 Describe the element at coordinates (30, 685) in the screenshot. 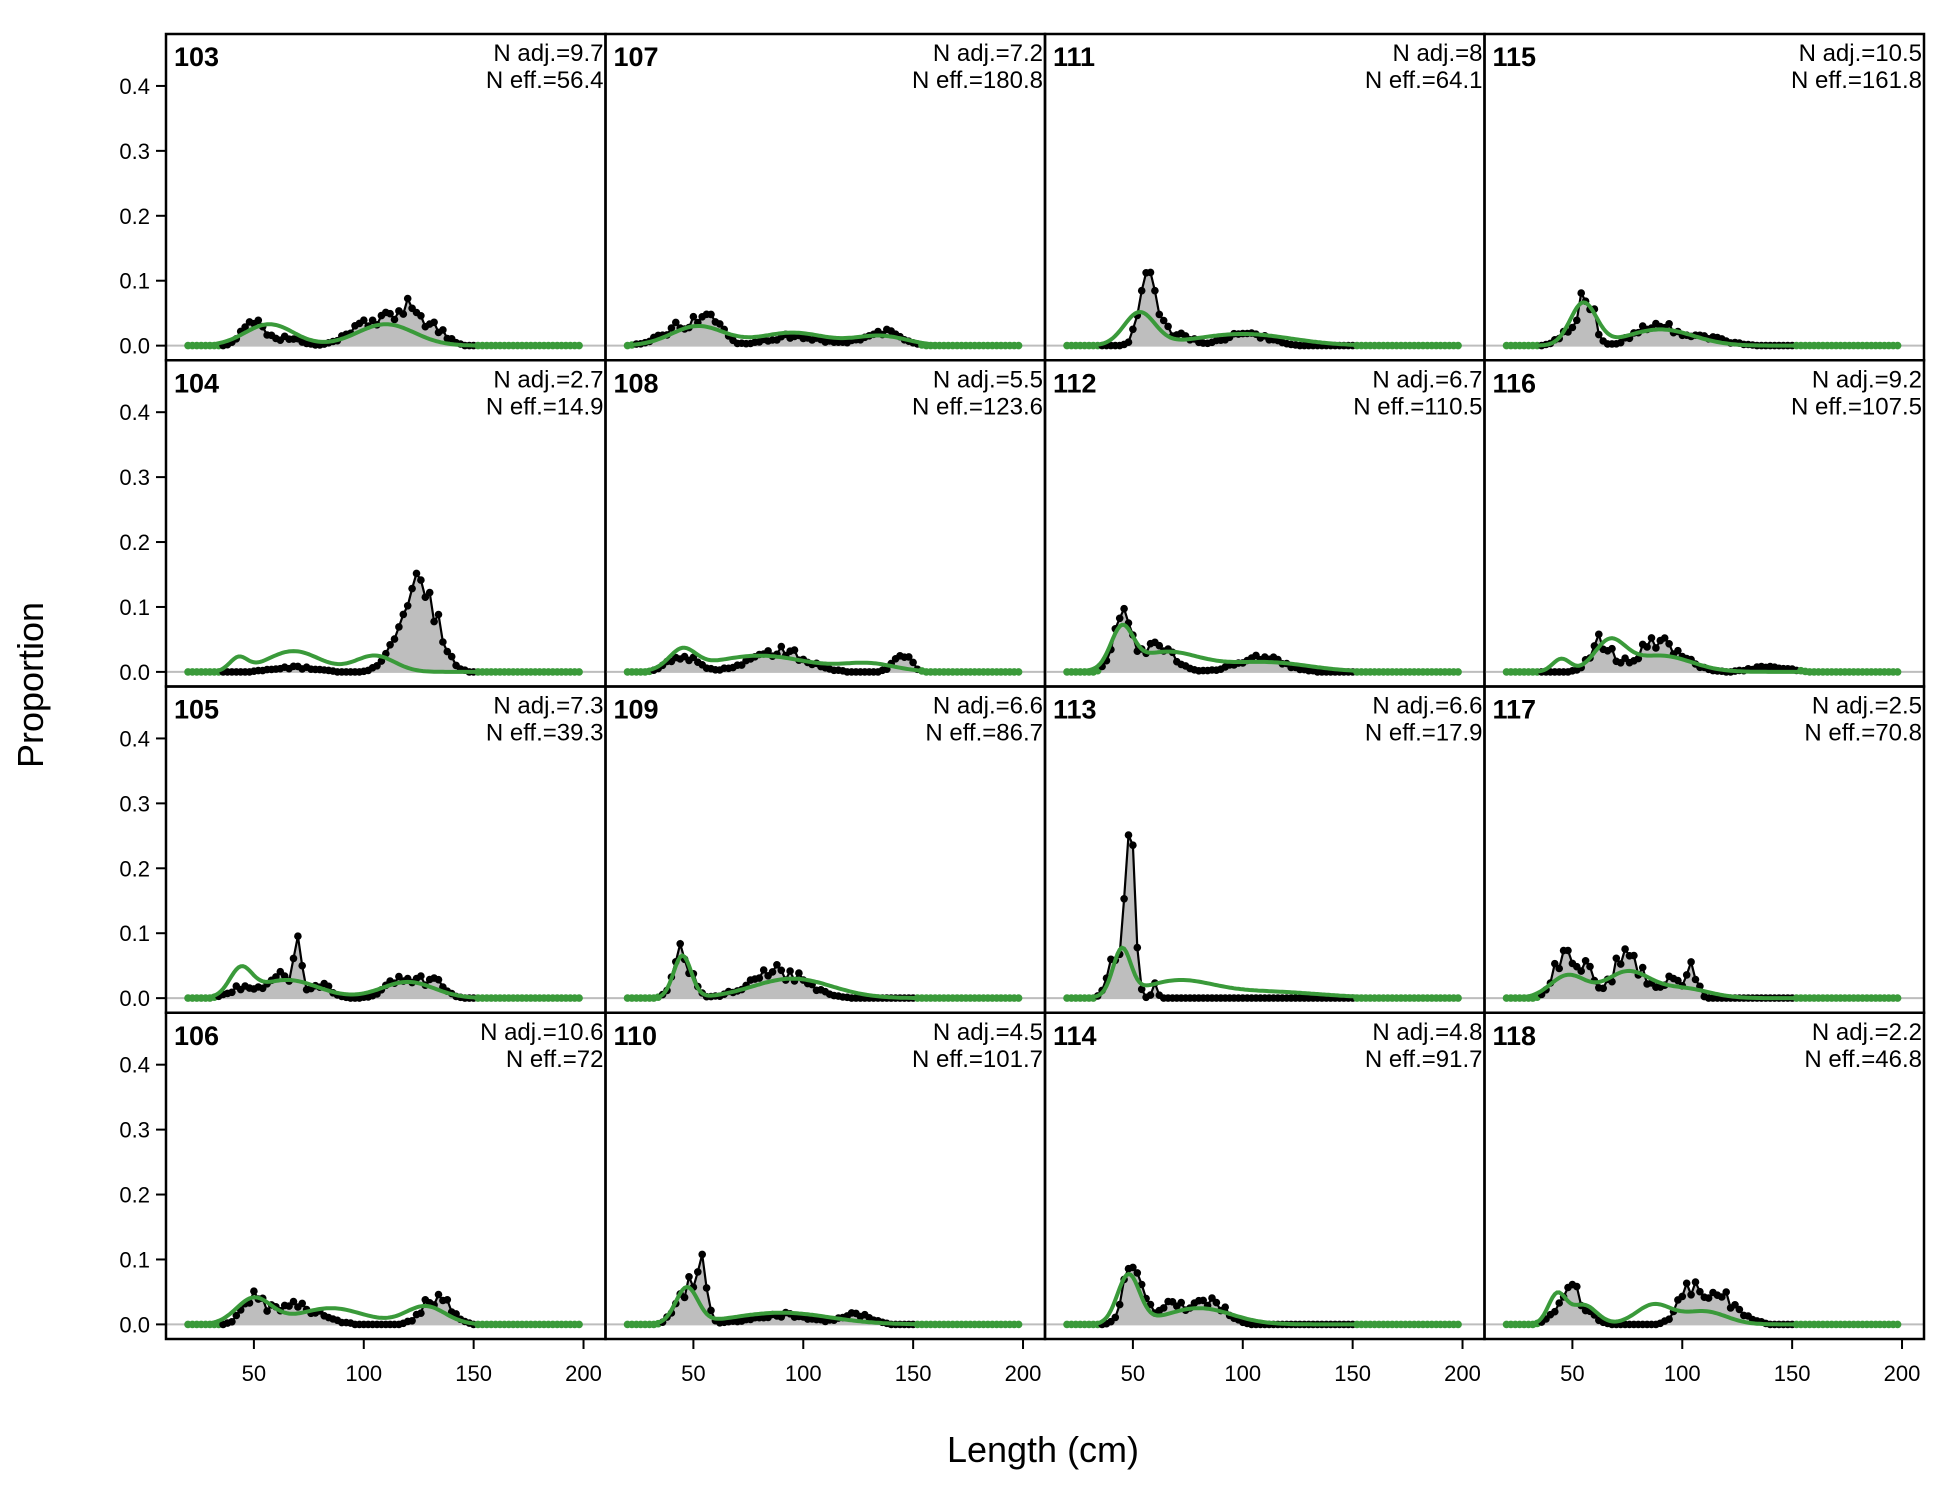

I see `y-axis-title: Proportion` at that location.